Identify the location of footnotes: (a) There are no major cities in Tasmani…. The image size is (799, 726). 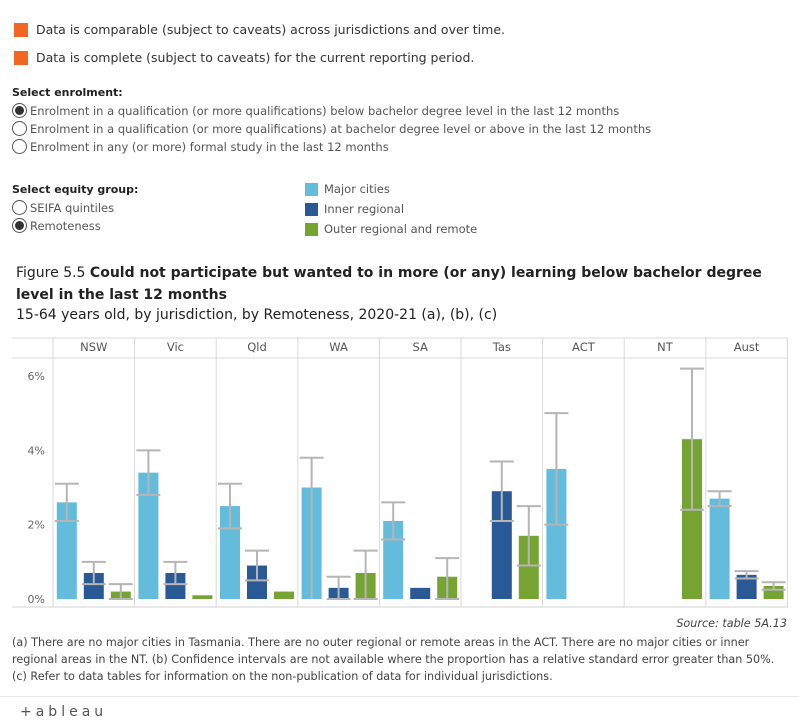
(402, 659).